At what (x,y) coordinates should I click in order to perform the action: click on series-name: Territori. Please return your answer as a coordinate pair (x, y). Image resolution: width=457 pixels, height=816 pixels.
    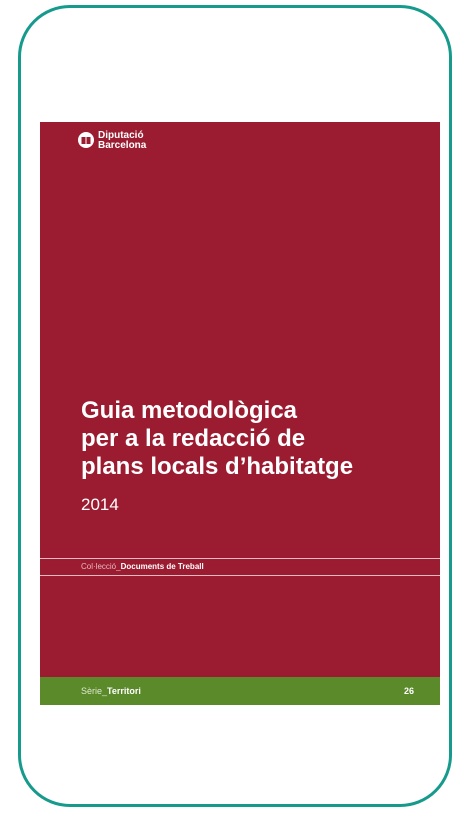
    Looking at the image, I should click on (124, 691).